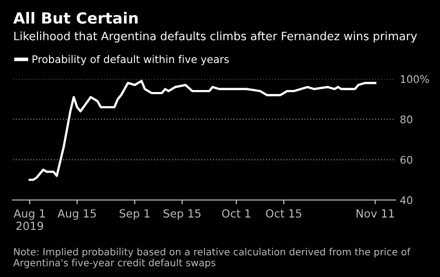 Image resolution: width=440 pixels, height=277 pixels. What do you see at coordinates (414, 79) in the screenshot?
I see `y-tick-label: 100%` at bounding box center [414, 79].